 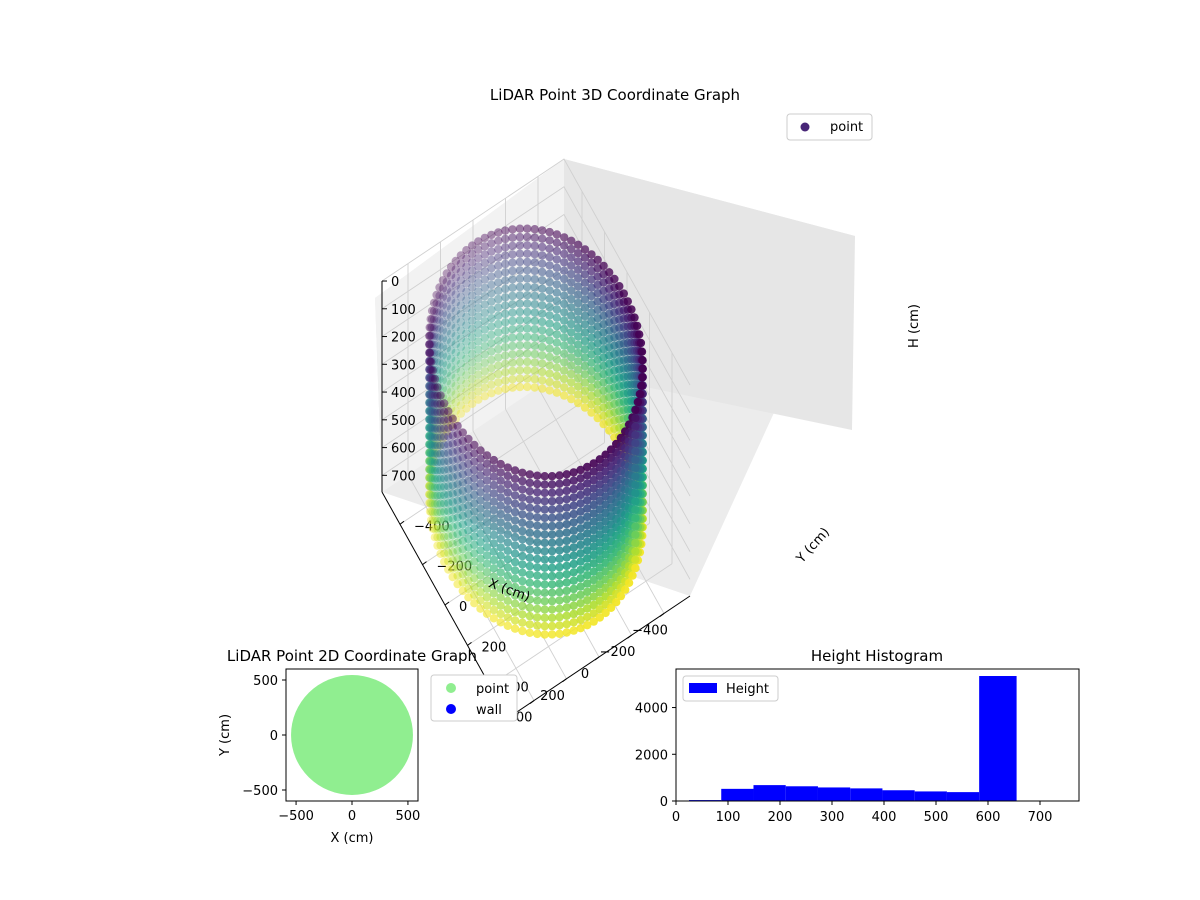 I want to click on z-tick-label-3d: 500, so click(x=403, y=421).